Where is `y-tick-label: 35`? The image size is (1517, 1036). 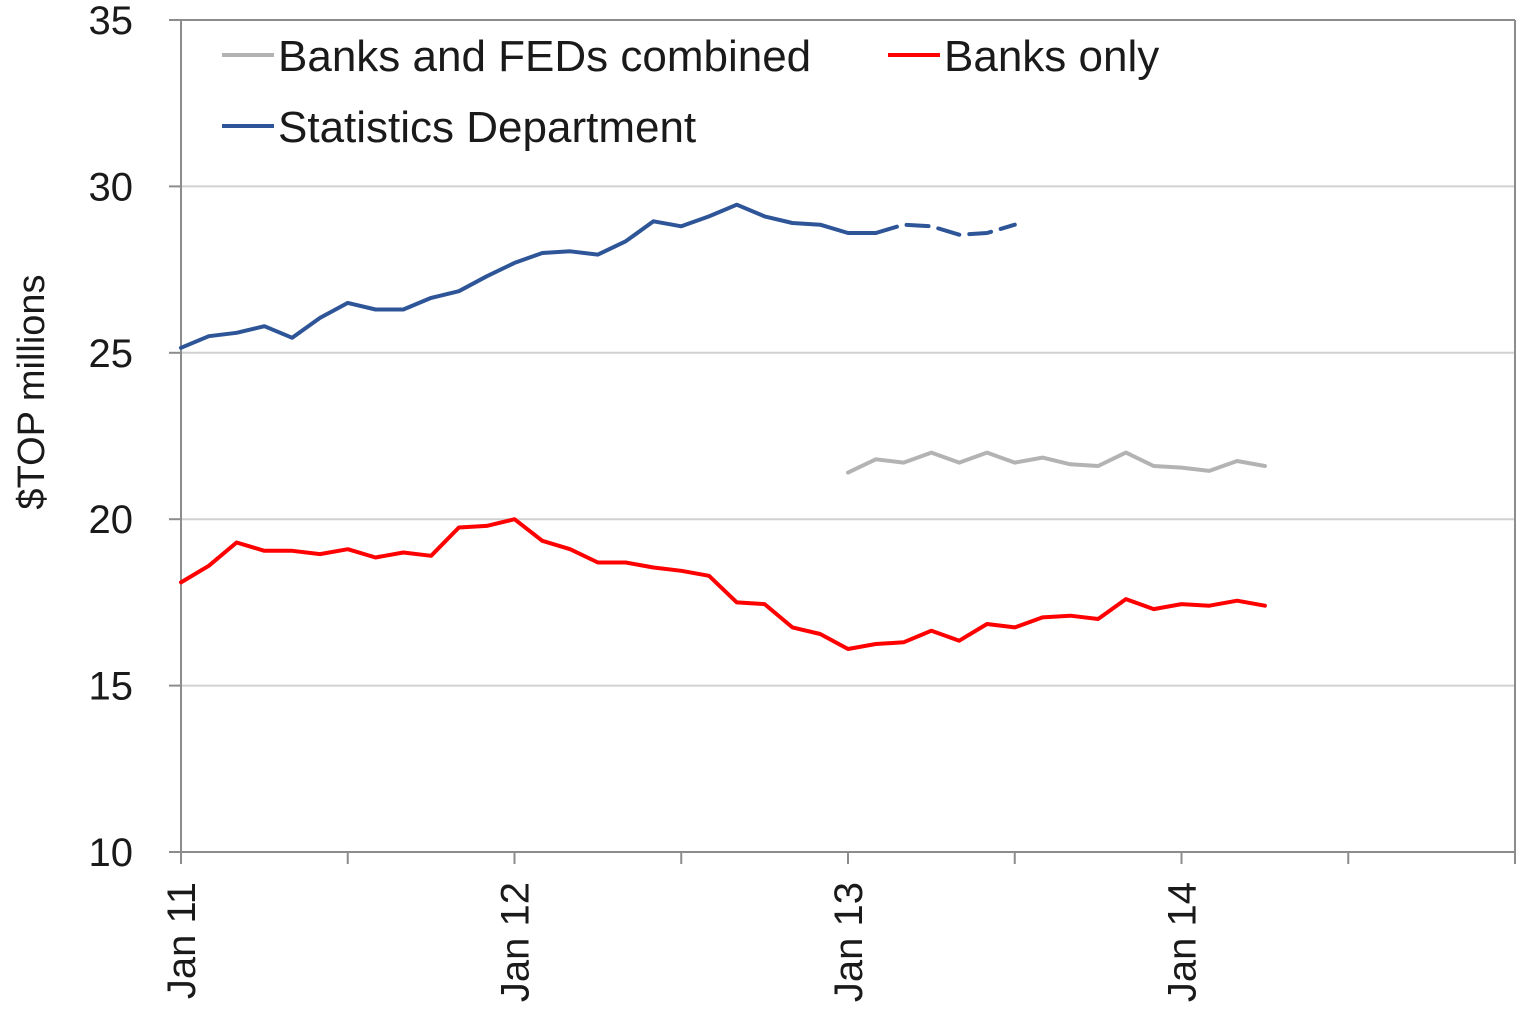
y-tick-label: 35 is located at coordinates (111, 21).